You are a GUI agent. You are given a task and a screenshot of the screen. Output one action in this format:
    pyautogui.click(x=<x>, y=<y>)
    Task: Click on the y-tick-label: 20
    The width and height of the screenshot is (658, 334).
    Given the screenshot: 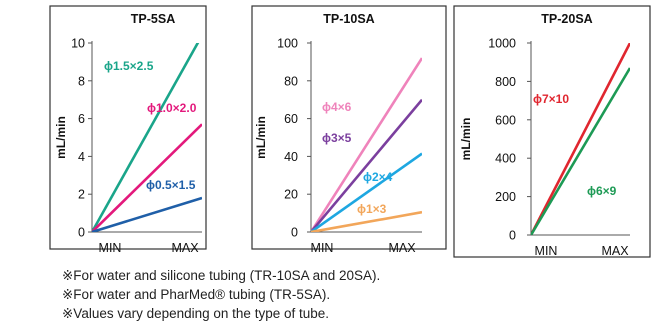 What is the action you would take?
    pyautogui.click(x=291, y=195)
    